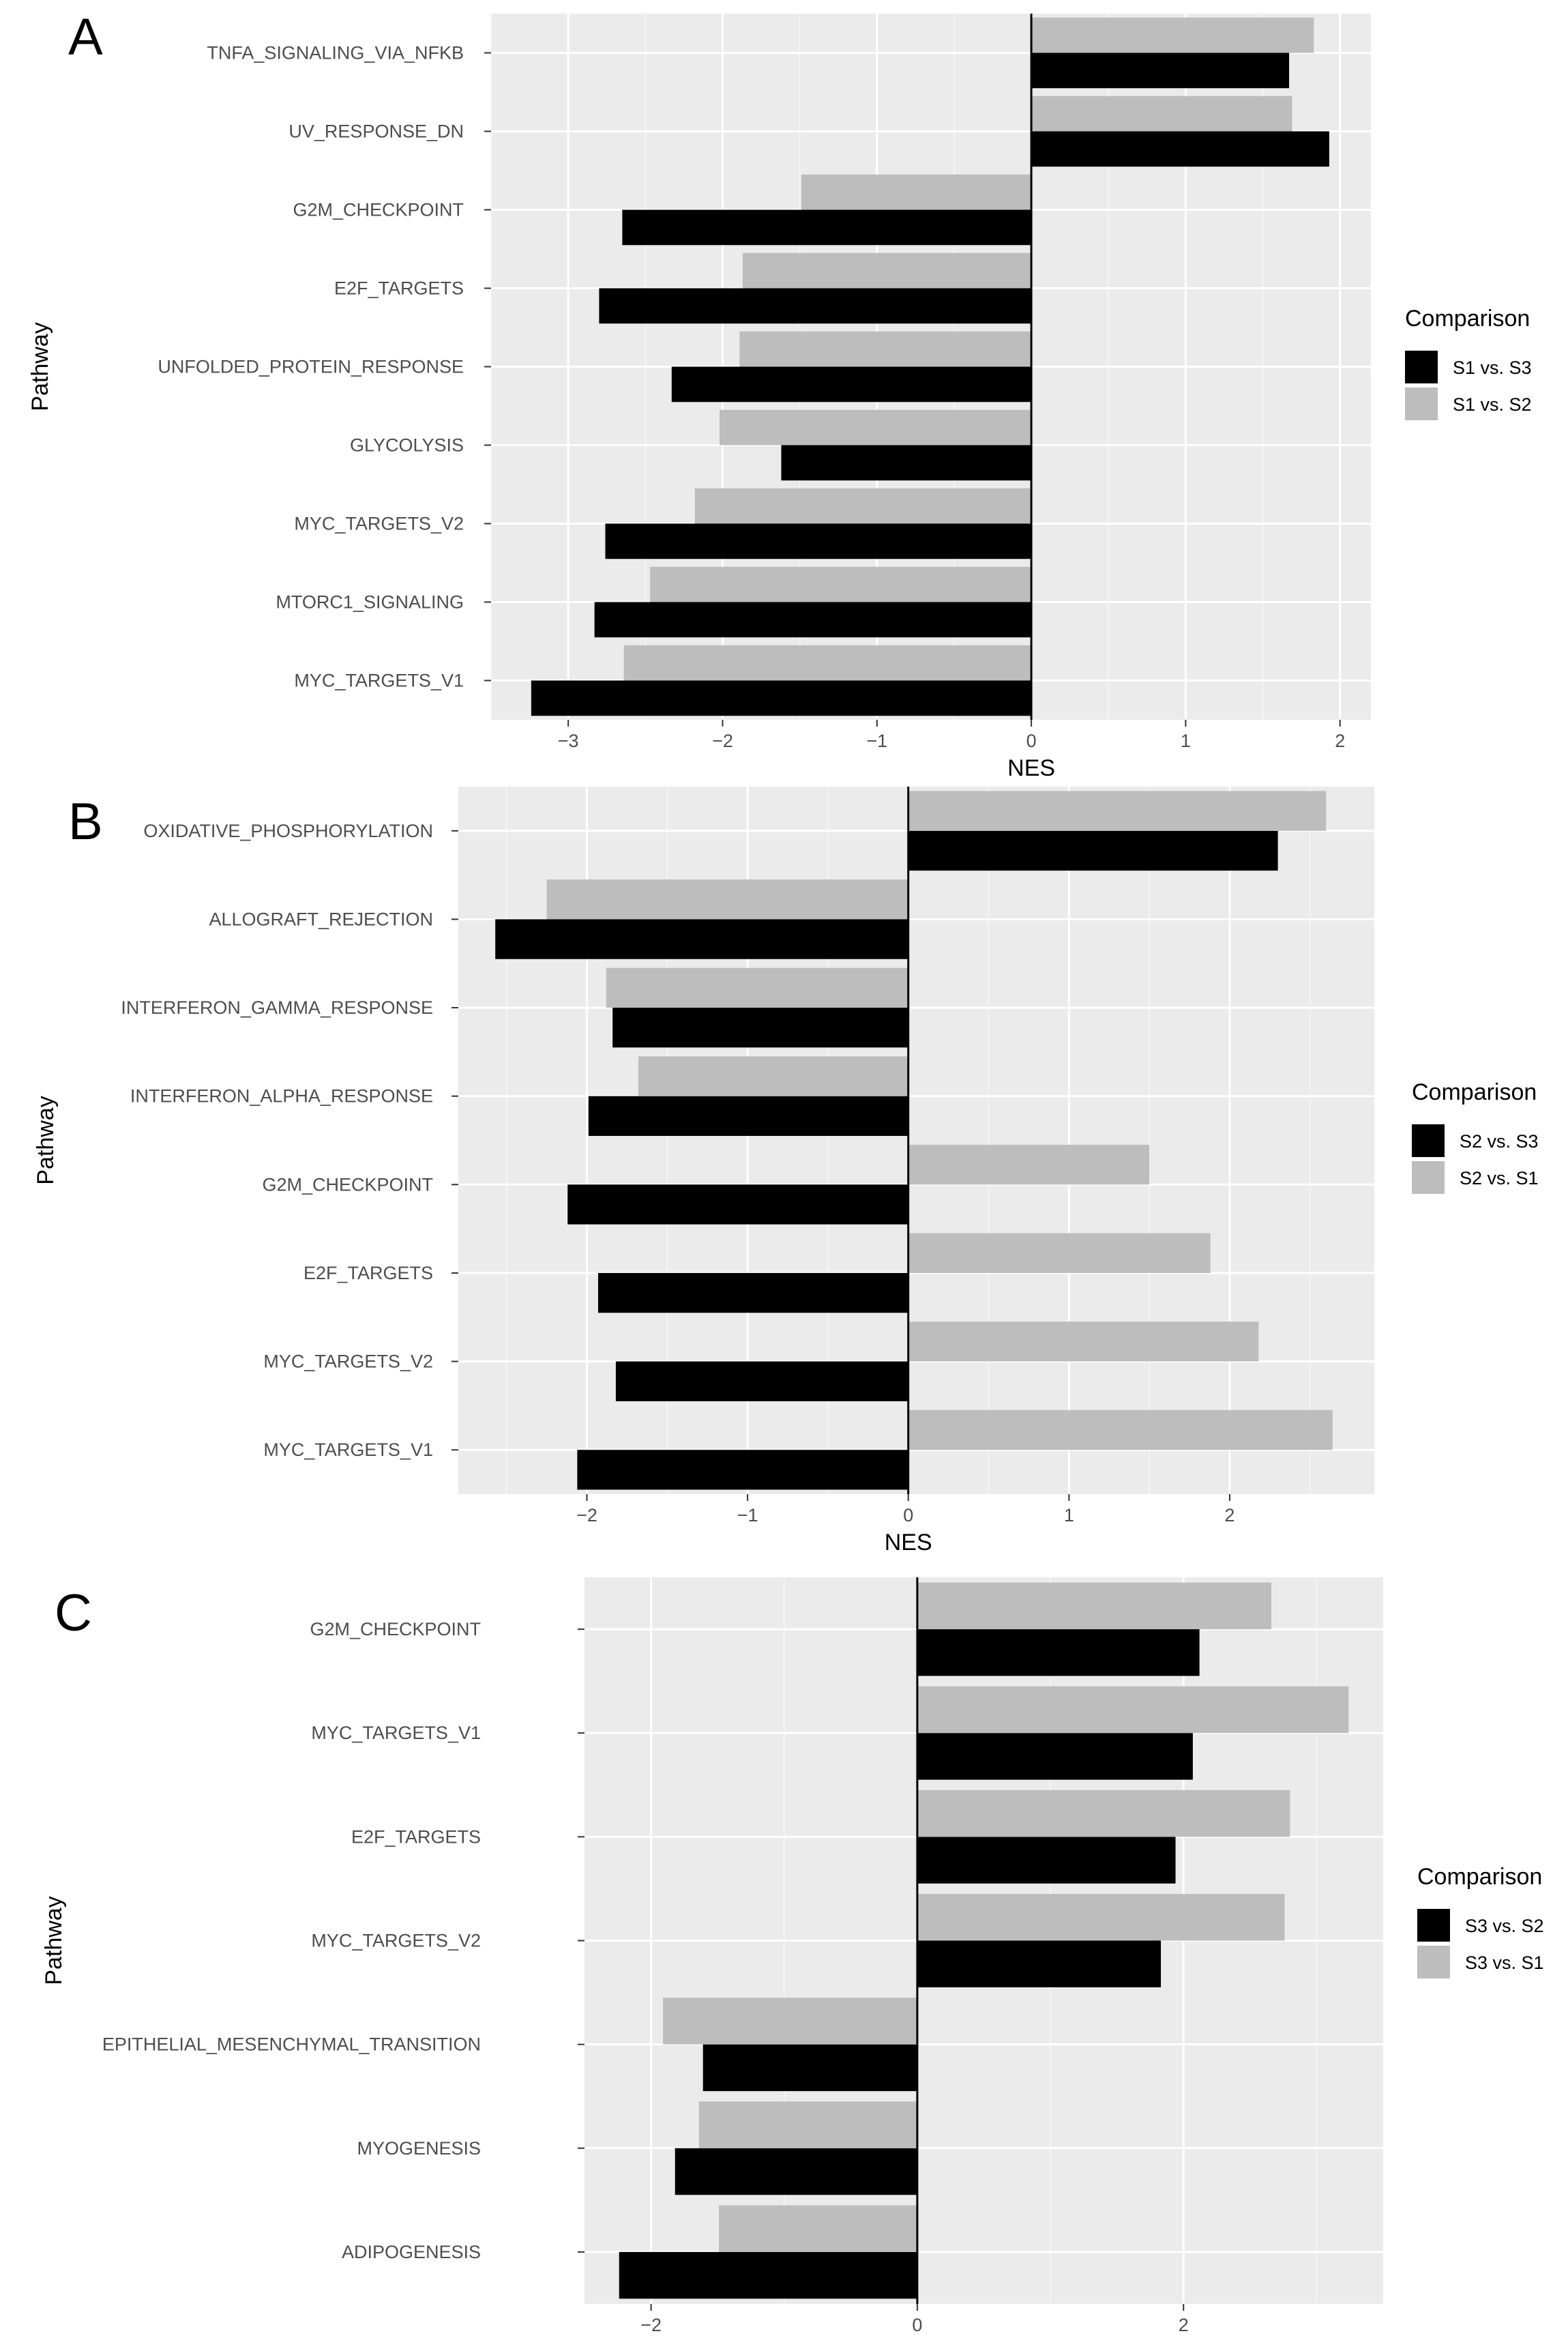  What do you see at coordinates (1133, 1710) in the screenshot?
I see `bar-s3-vs-s1-myc-targets-v1` at bounding box center [1133, 1710].